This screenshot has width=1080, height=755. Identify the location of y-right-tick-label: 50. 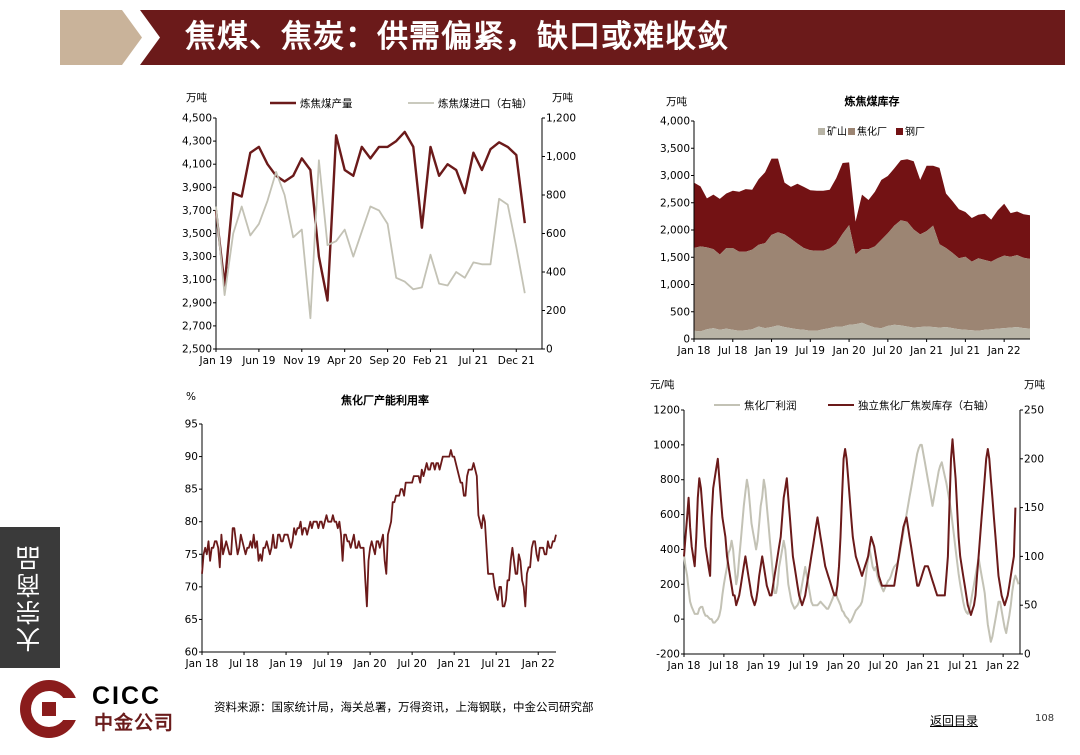
(1030, 606).